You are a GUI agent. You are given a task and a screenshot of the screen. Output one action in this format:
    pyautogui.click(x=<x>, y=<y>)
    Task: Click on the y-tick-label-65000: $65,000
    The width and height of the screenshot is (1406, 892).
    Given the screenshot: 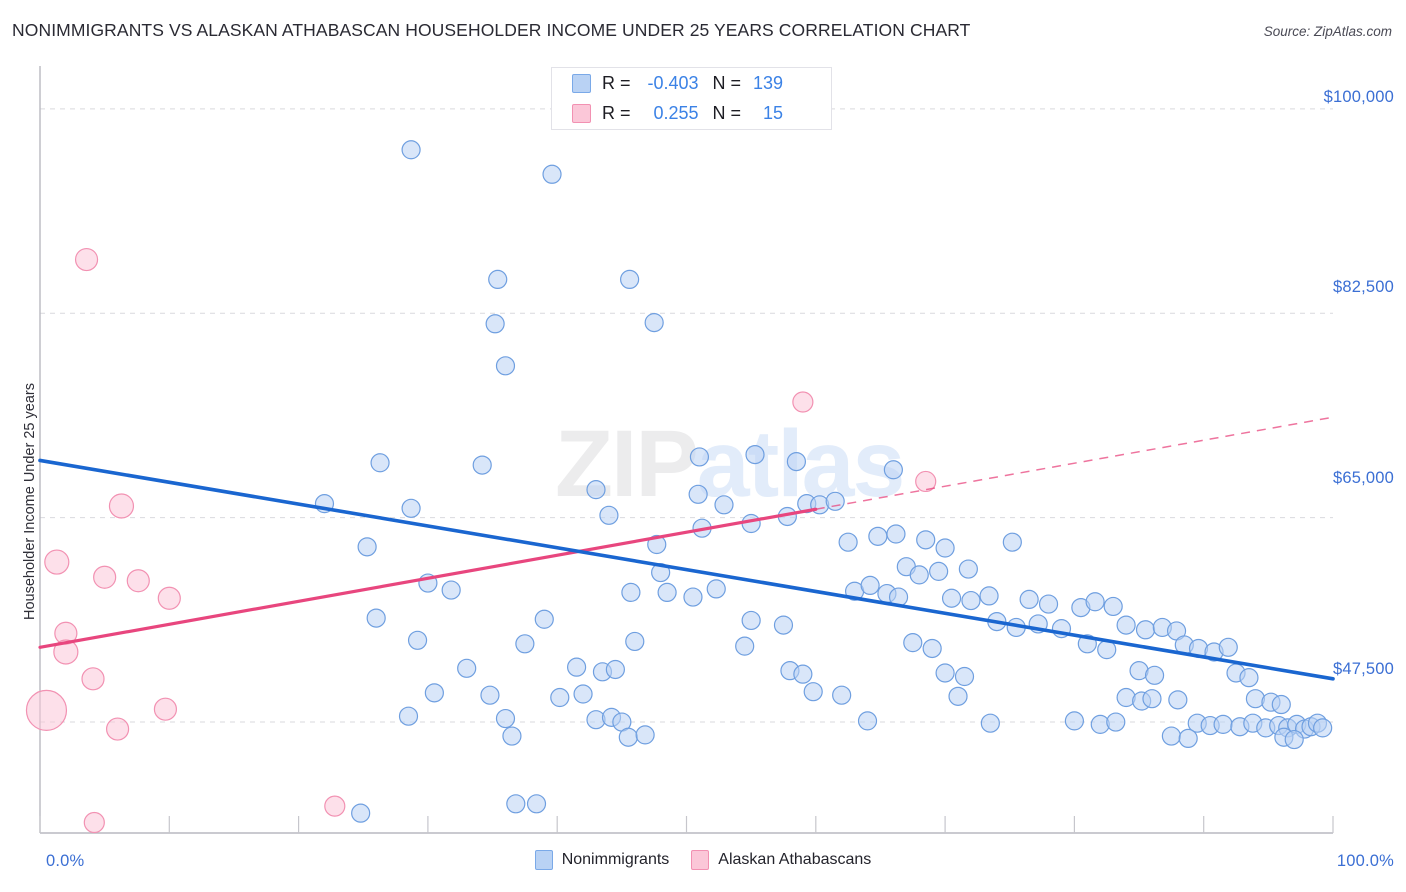 What is the action you would take?
    pyautogui.click(x=1363, y=478)
    